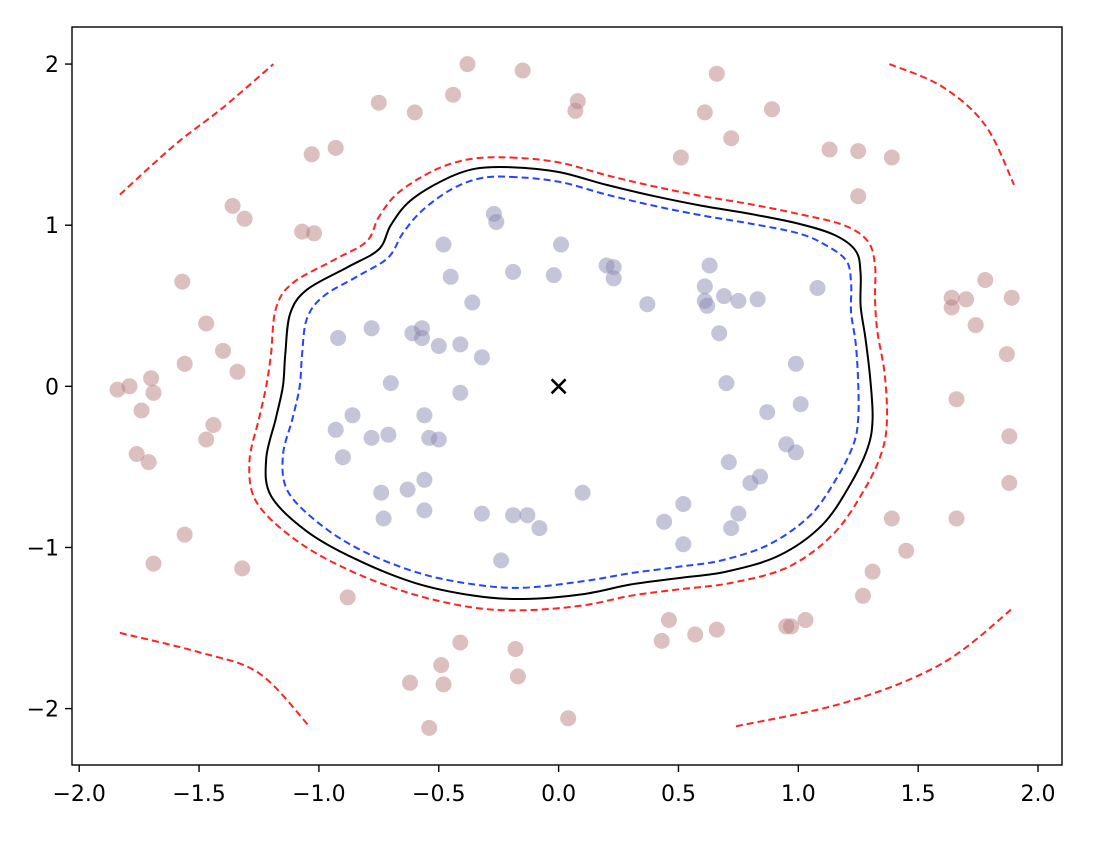 The height and width of the screenshot is (842, 1094). Describe the element at coordinates (438, 794) in the screenshot. I see `x-tick-label: −0.5` at that location.